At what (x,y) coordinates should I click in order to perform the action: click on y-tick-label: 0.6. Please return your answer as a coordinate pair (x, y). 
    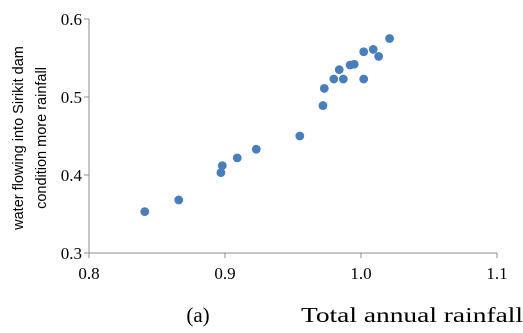
    Looking at the image, I should click on (71, 19).